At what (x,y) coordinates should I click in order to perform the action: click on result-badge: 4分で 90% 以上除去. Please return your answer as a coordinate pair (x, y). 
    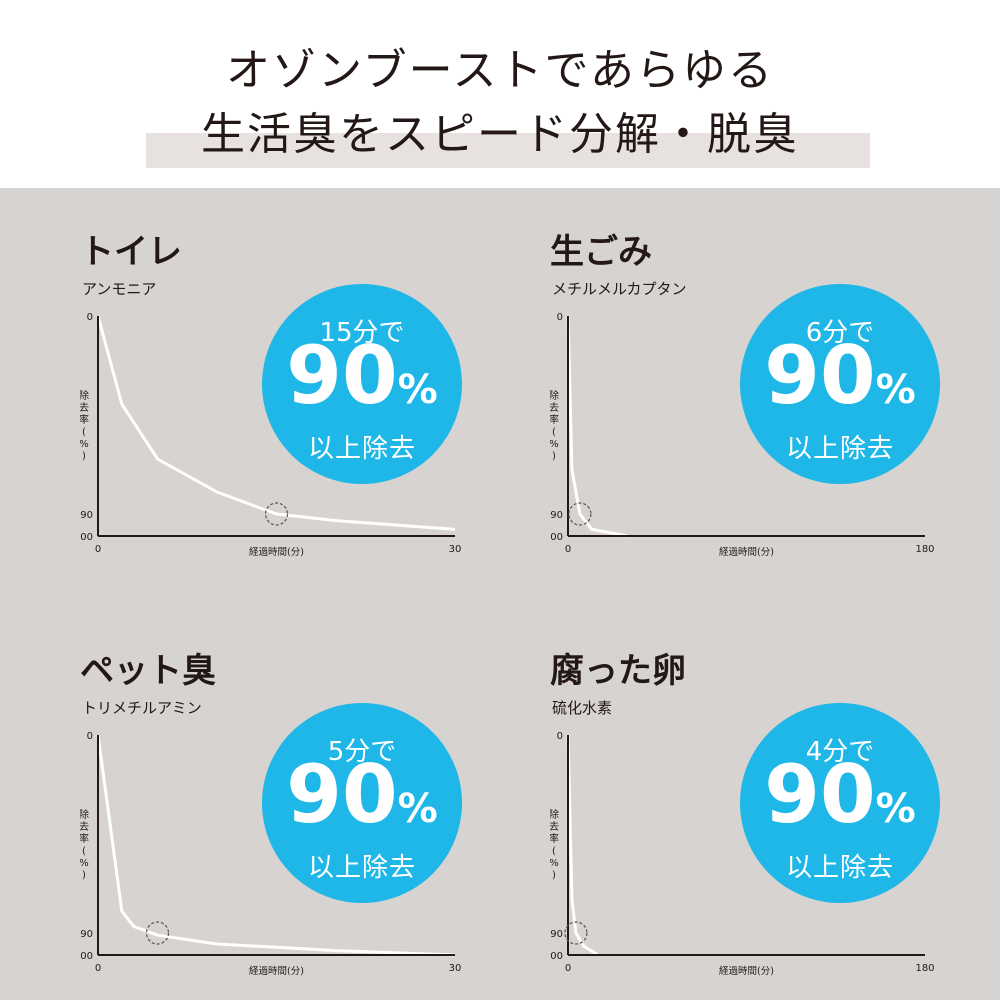
    Looking at the image, I should click on (840, 803).